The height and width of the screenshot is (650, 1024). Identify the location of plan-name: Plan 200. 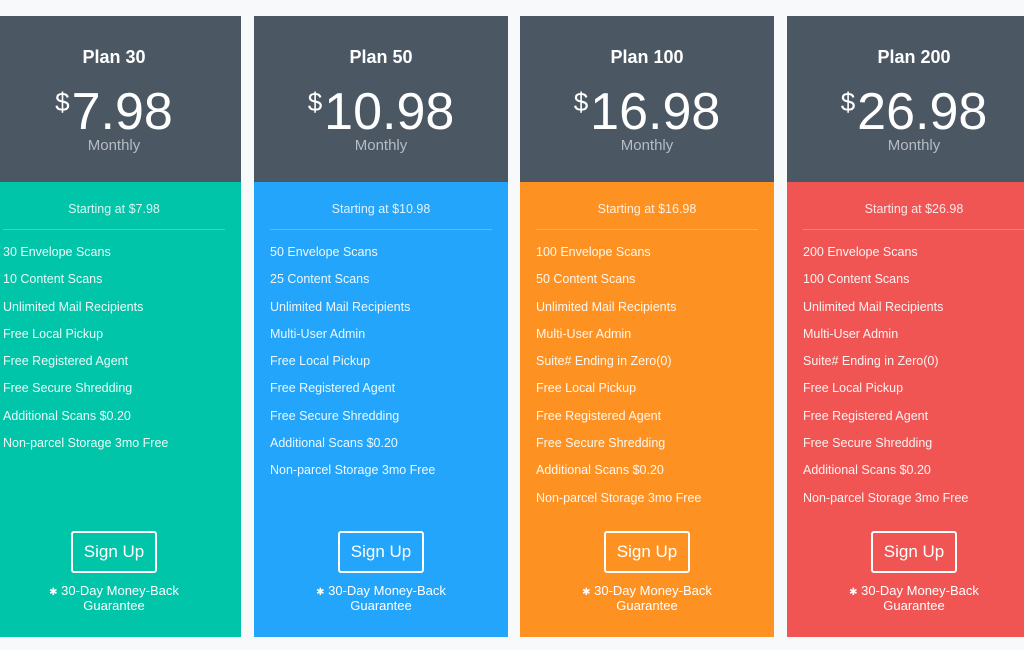
(914, 57).